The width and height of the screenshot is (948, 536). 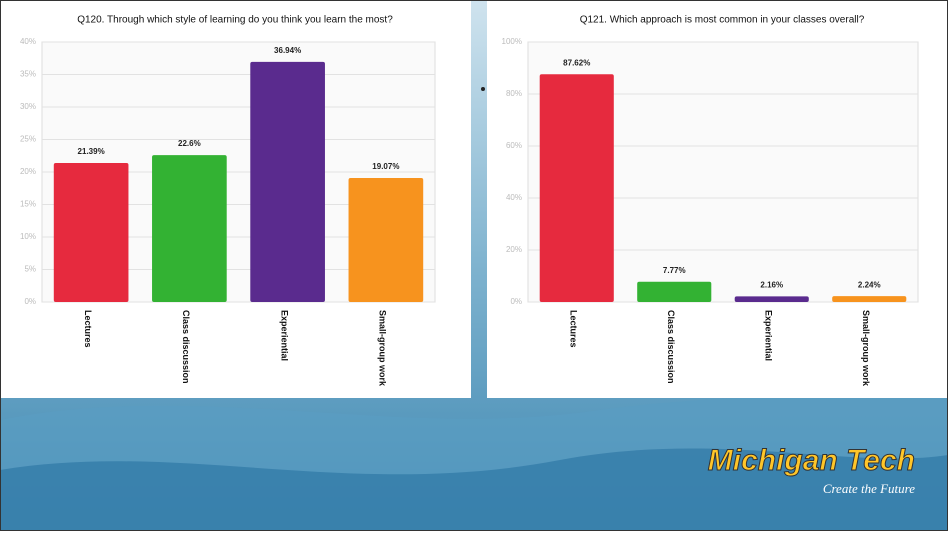 What do you see at coordinates (674, 270) in the screenshot?
I see `data-label: 7.77%` at bounding box center [674, 270].